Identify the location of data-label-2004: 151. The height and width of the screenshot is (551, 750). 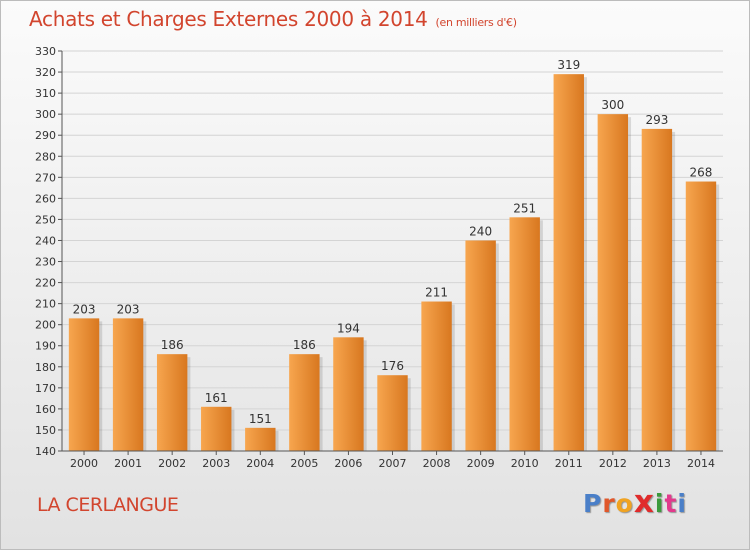
(260, 419).